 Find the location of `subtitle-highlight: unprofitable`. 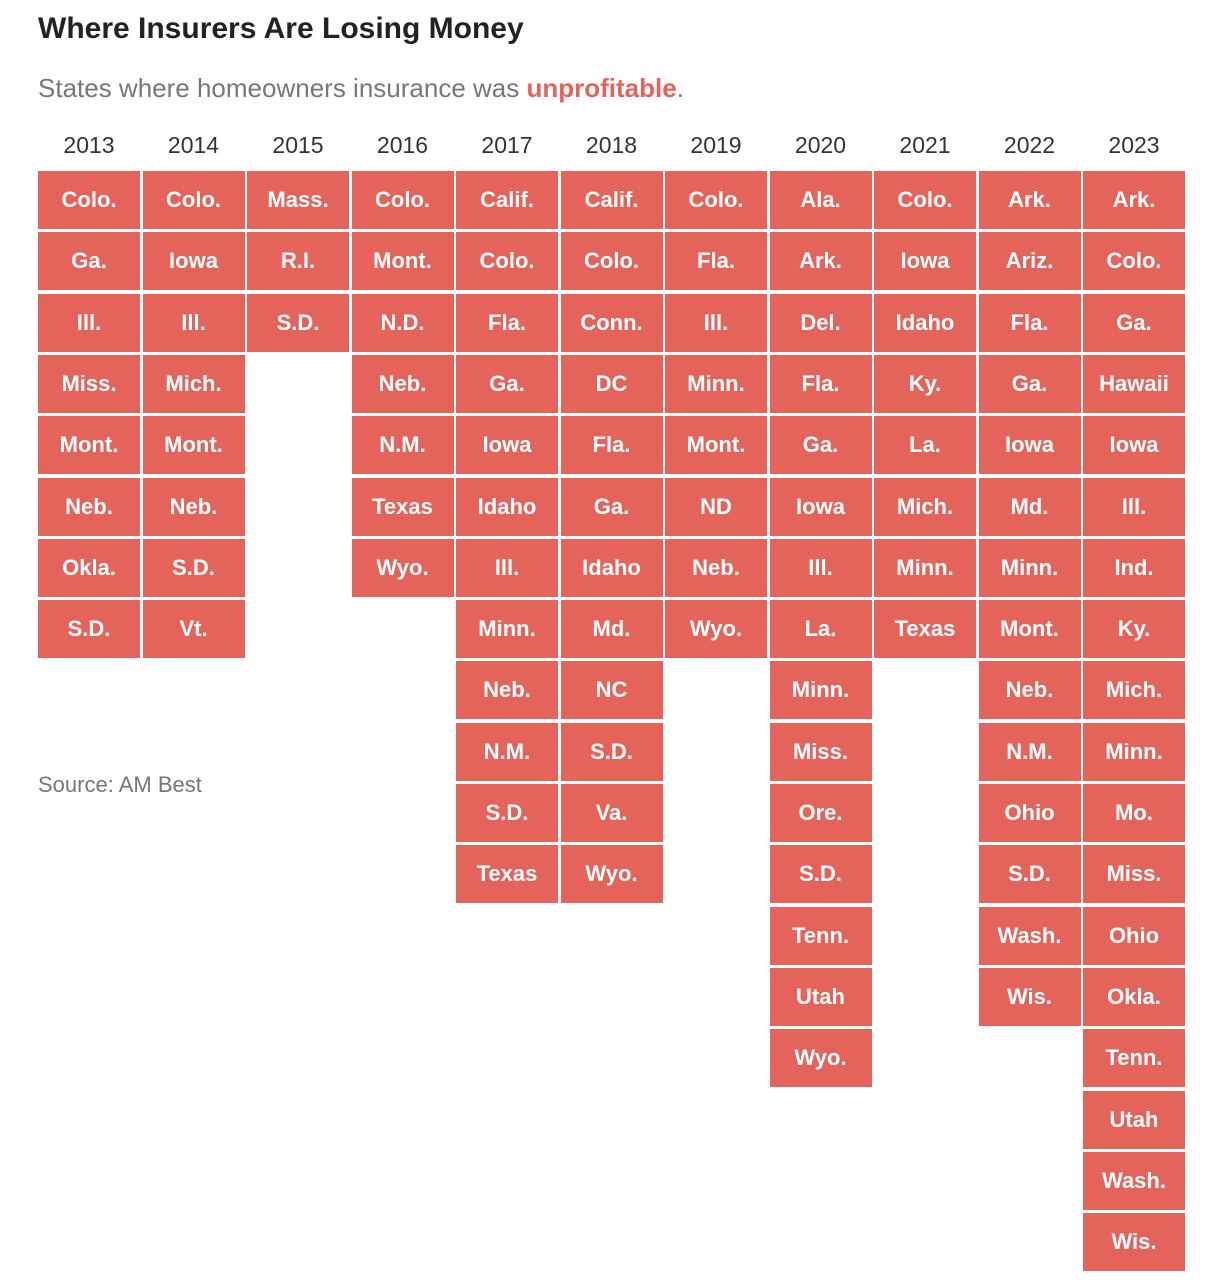

subtitle-highlight: unprofitable is located at coordinates (601, 88).